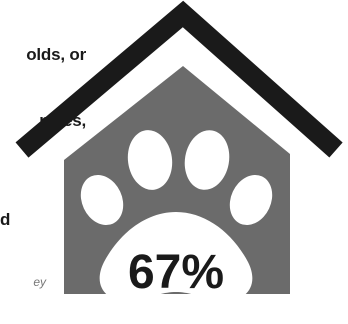  What do you see at coordinates (56, 54) in the screenshot?
I see `headline-line-1: olds, or` at bounding box center [56, 54].